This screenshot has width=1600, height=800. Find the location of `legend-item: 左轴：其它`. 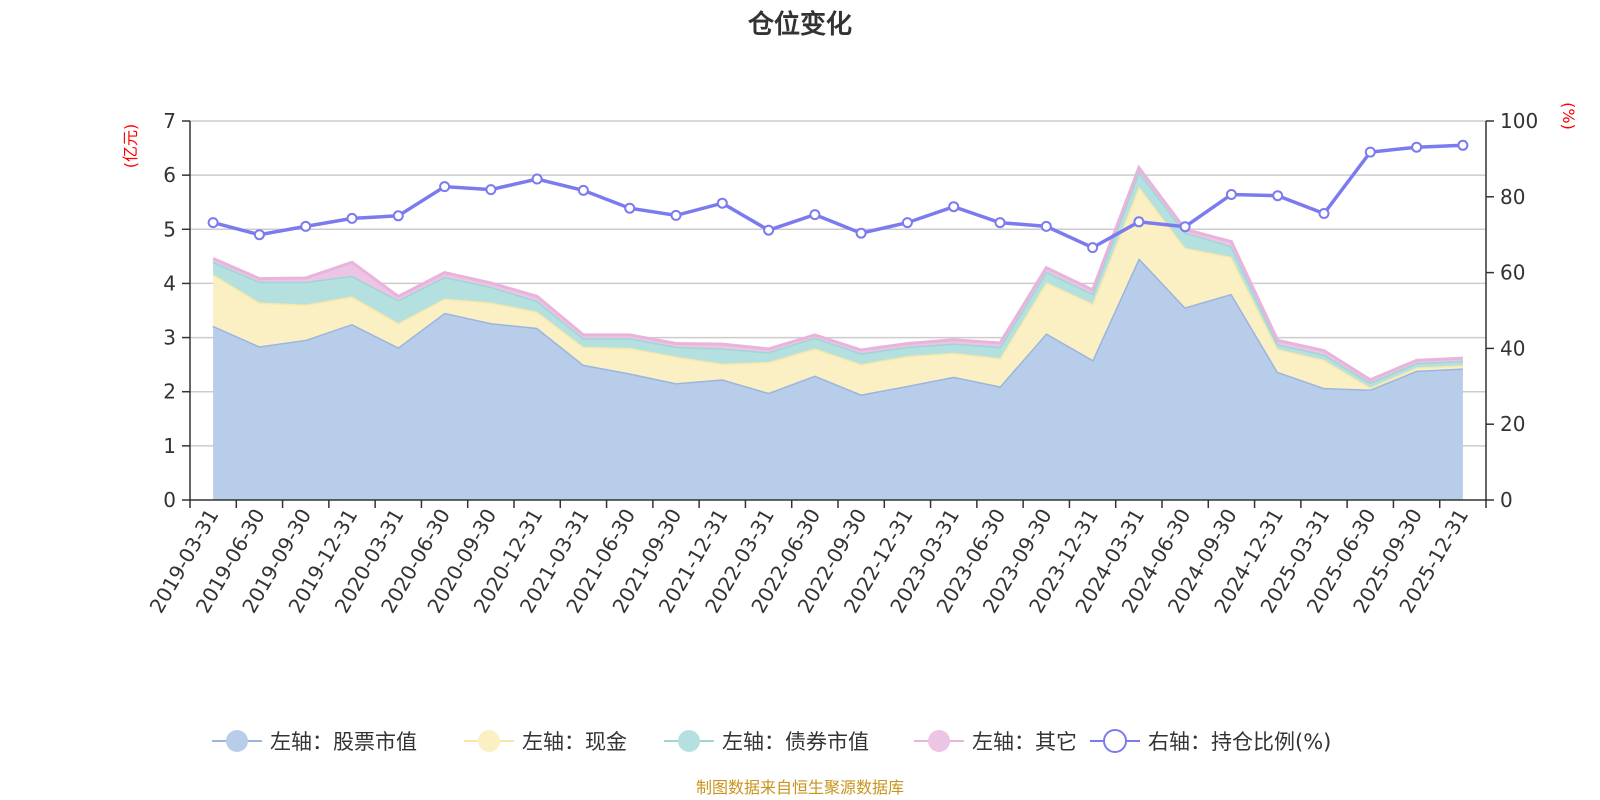

legend-item: 左轴：其它 is located at coordinates (995, 742).